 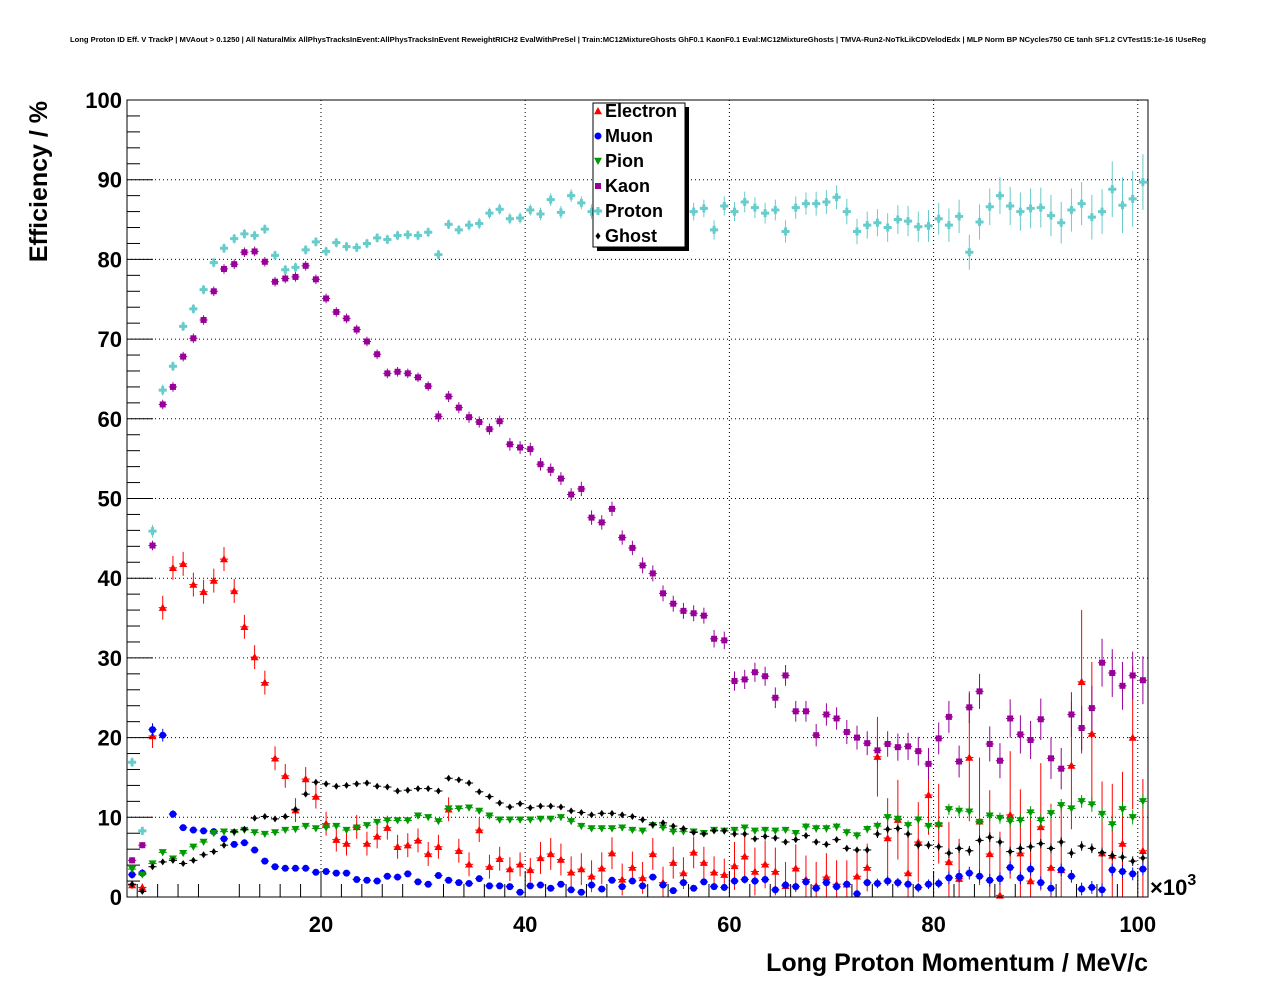 What do you see at coordinates (627, 186) in the screenshot?
I see `kaon-legend-label: Kaon` at bounding box center [627, 186].